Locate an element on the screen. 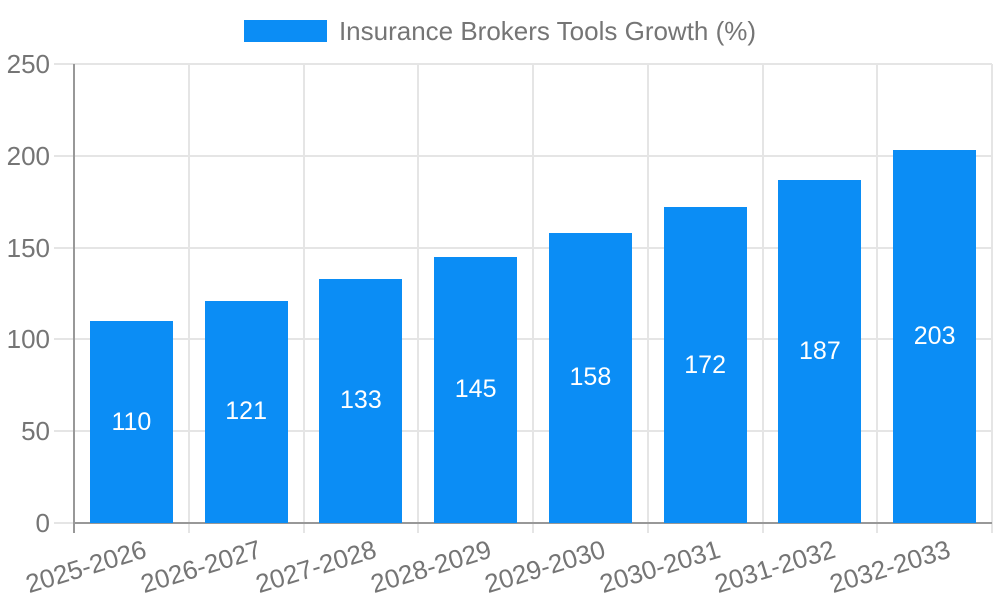 The width and height of the screenshot is (1000, 600). bar-value-label: 203 is located at coordinates (934, 336).